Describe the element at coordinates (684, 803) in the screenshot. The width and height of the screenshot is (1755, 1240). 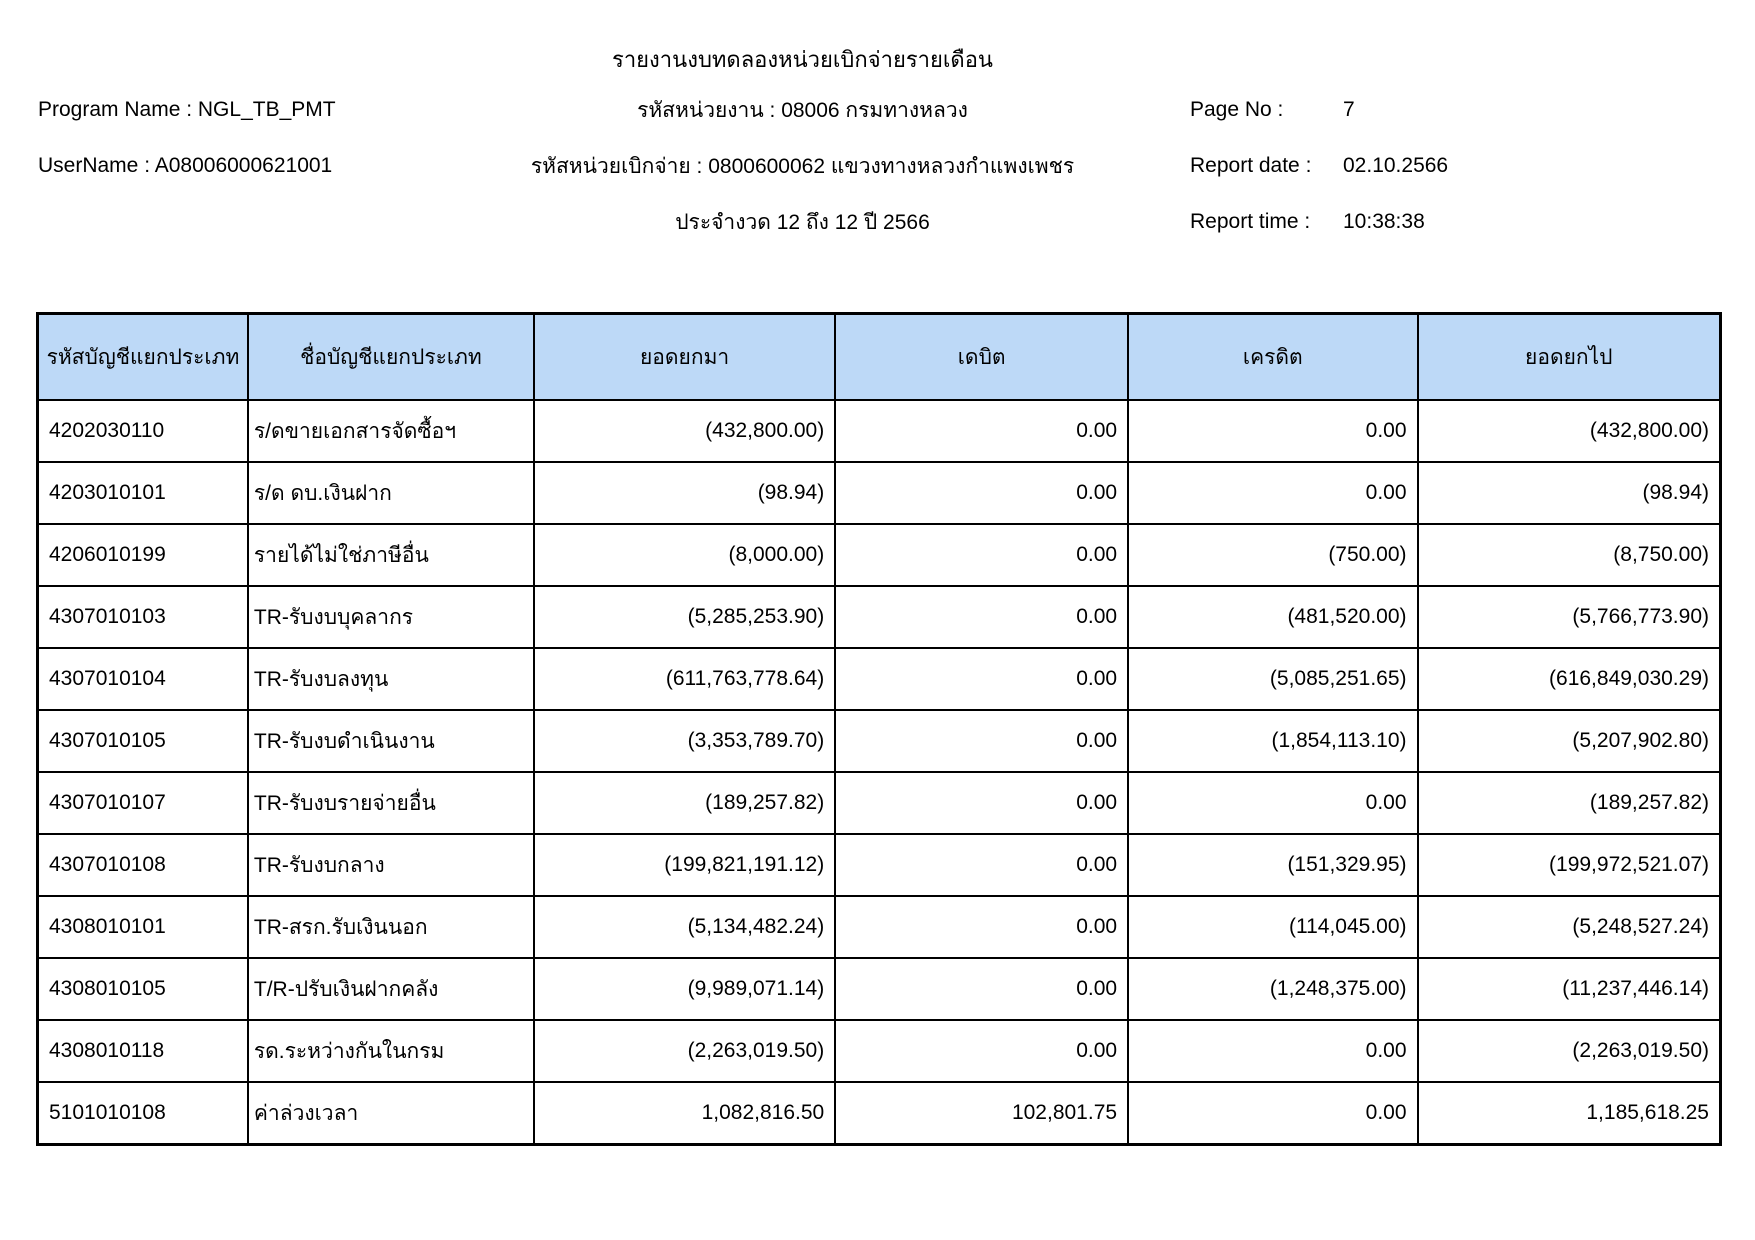
I see `opening-balance-cell: (189,257.82)` at that location.